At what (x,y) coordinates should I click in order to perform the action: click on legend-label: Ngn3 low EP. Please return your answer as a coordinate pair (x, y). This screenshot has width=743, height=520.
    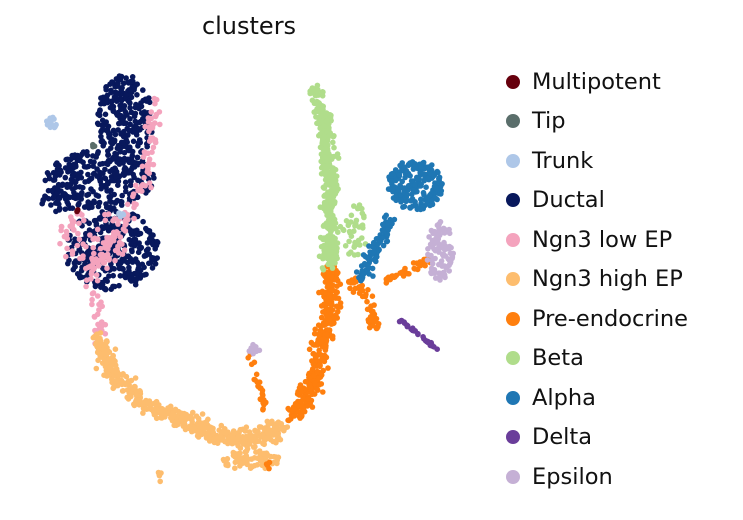
    Looking at the image, I should click on (602, 239).